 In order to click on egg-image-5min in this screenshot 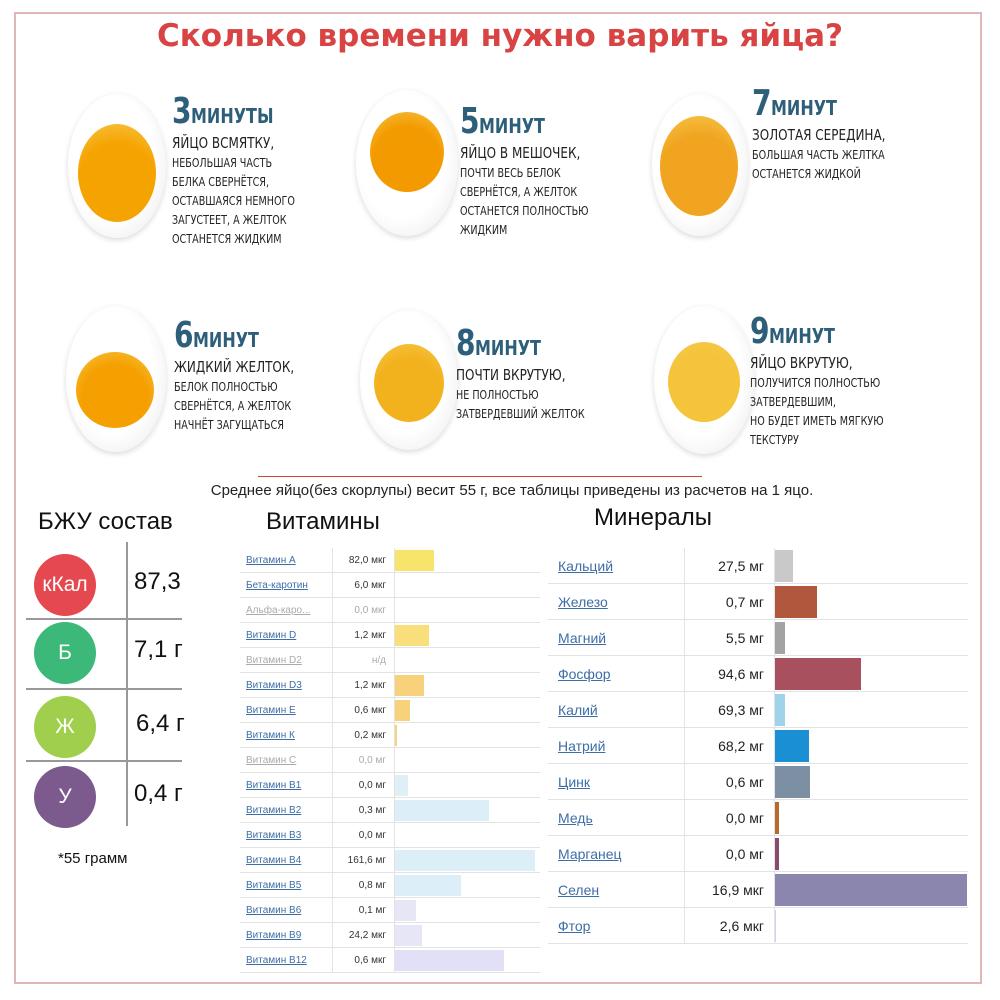, I will do `click(407, 163)`.